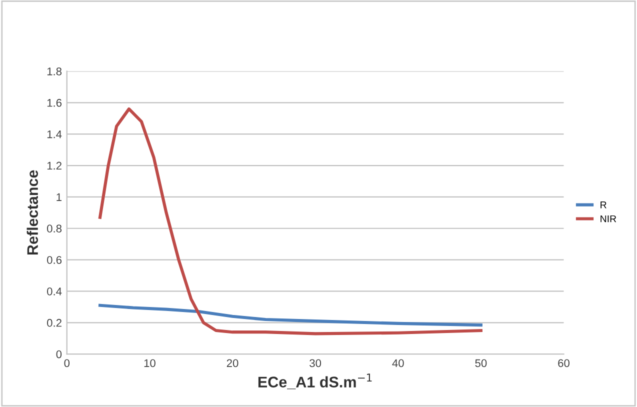 This screenshot has width=637, height=407. Describe the element at coordinates (316, 363) in the screenshot. I see `x-tick-label: 30` at that location.